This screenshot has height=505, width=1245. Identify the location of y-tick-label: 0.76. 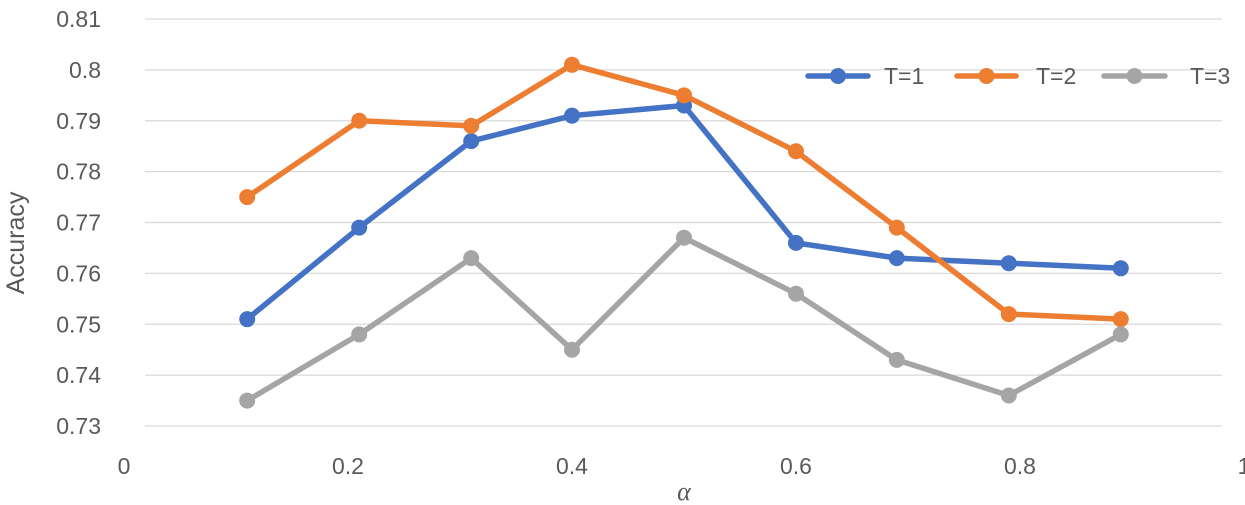
(78, 273).